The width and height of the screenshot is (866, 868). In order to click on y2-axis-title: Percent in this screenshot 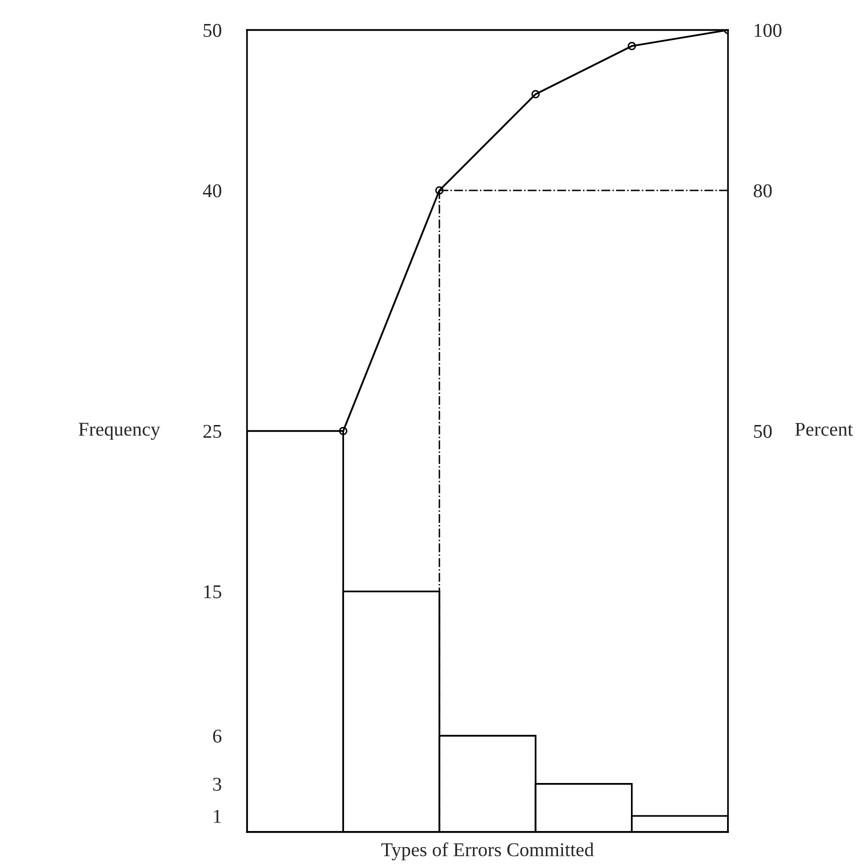, I will do `click(824, 429)`.